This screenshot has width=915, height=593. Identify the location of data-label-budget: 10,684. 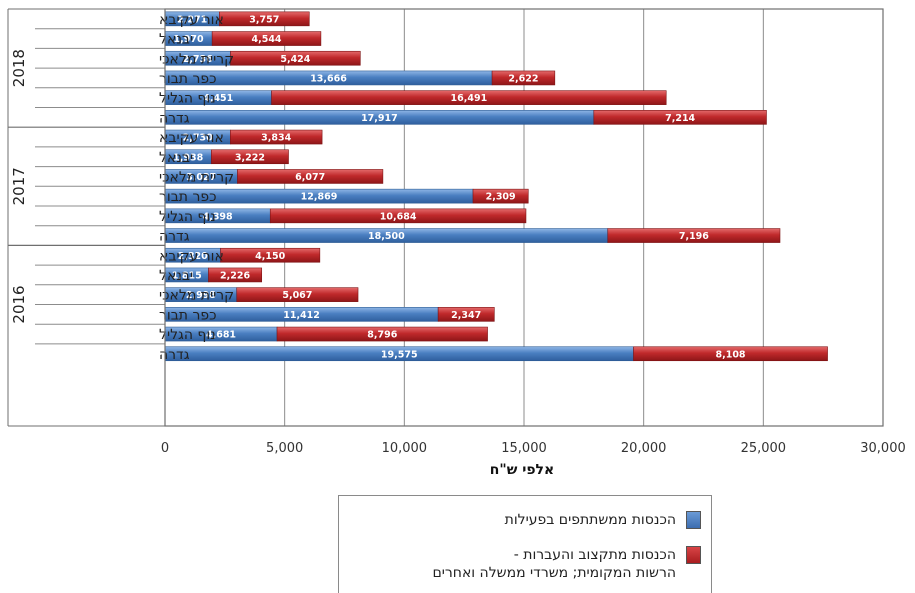
(398, 216).